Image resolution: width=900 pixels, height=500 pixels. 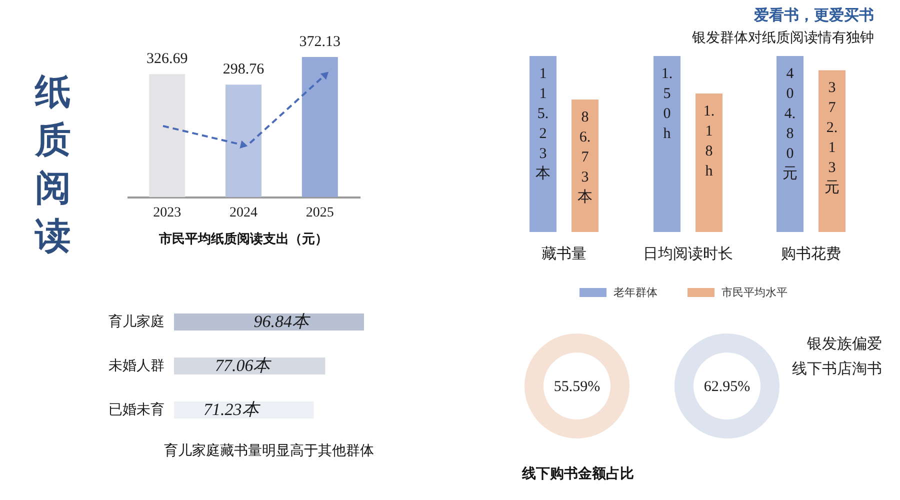 What do you see at coordinates (243, 70) in the screenshot?
I see `data-label: 298.76` at bounding box center [243, 70].